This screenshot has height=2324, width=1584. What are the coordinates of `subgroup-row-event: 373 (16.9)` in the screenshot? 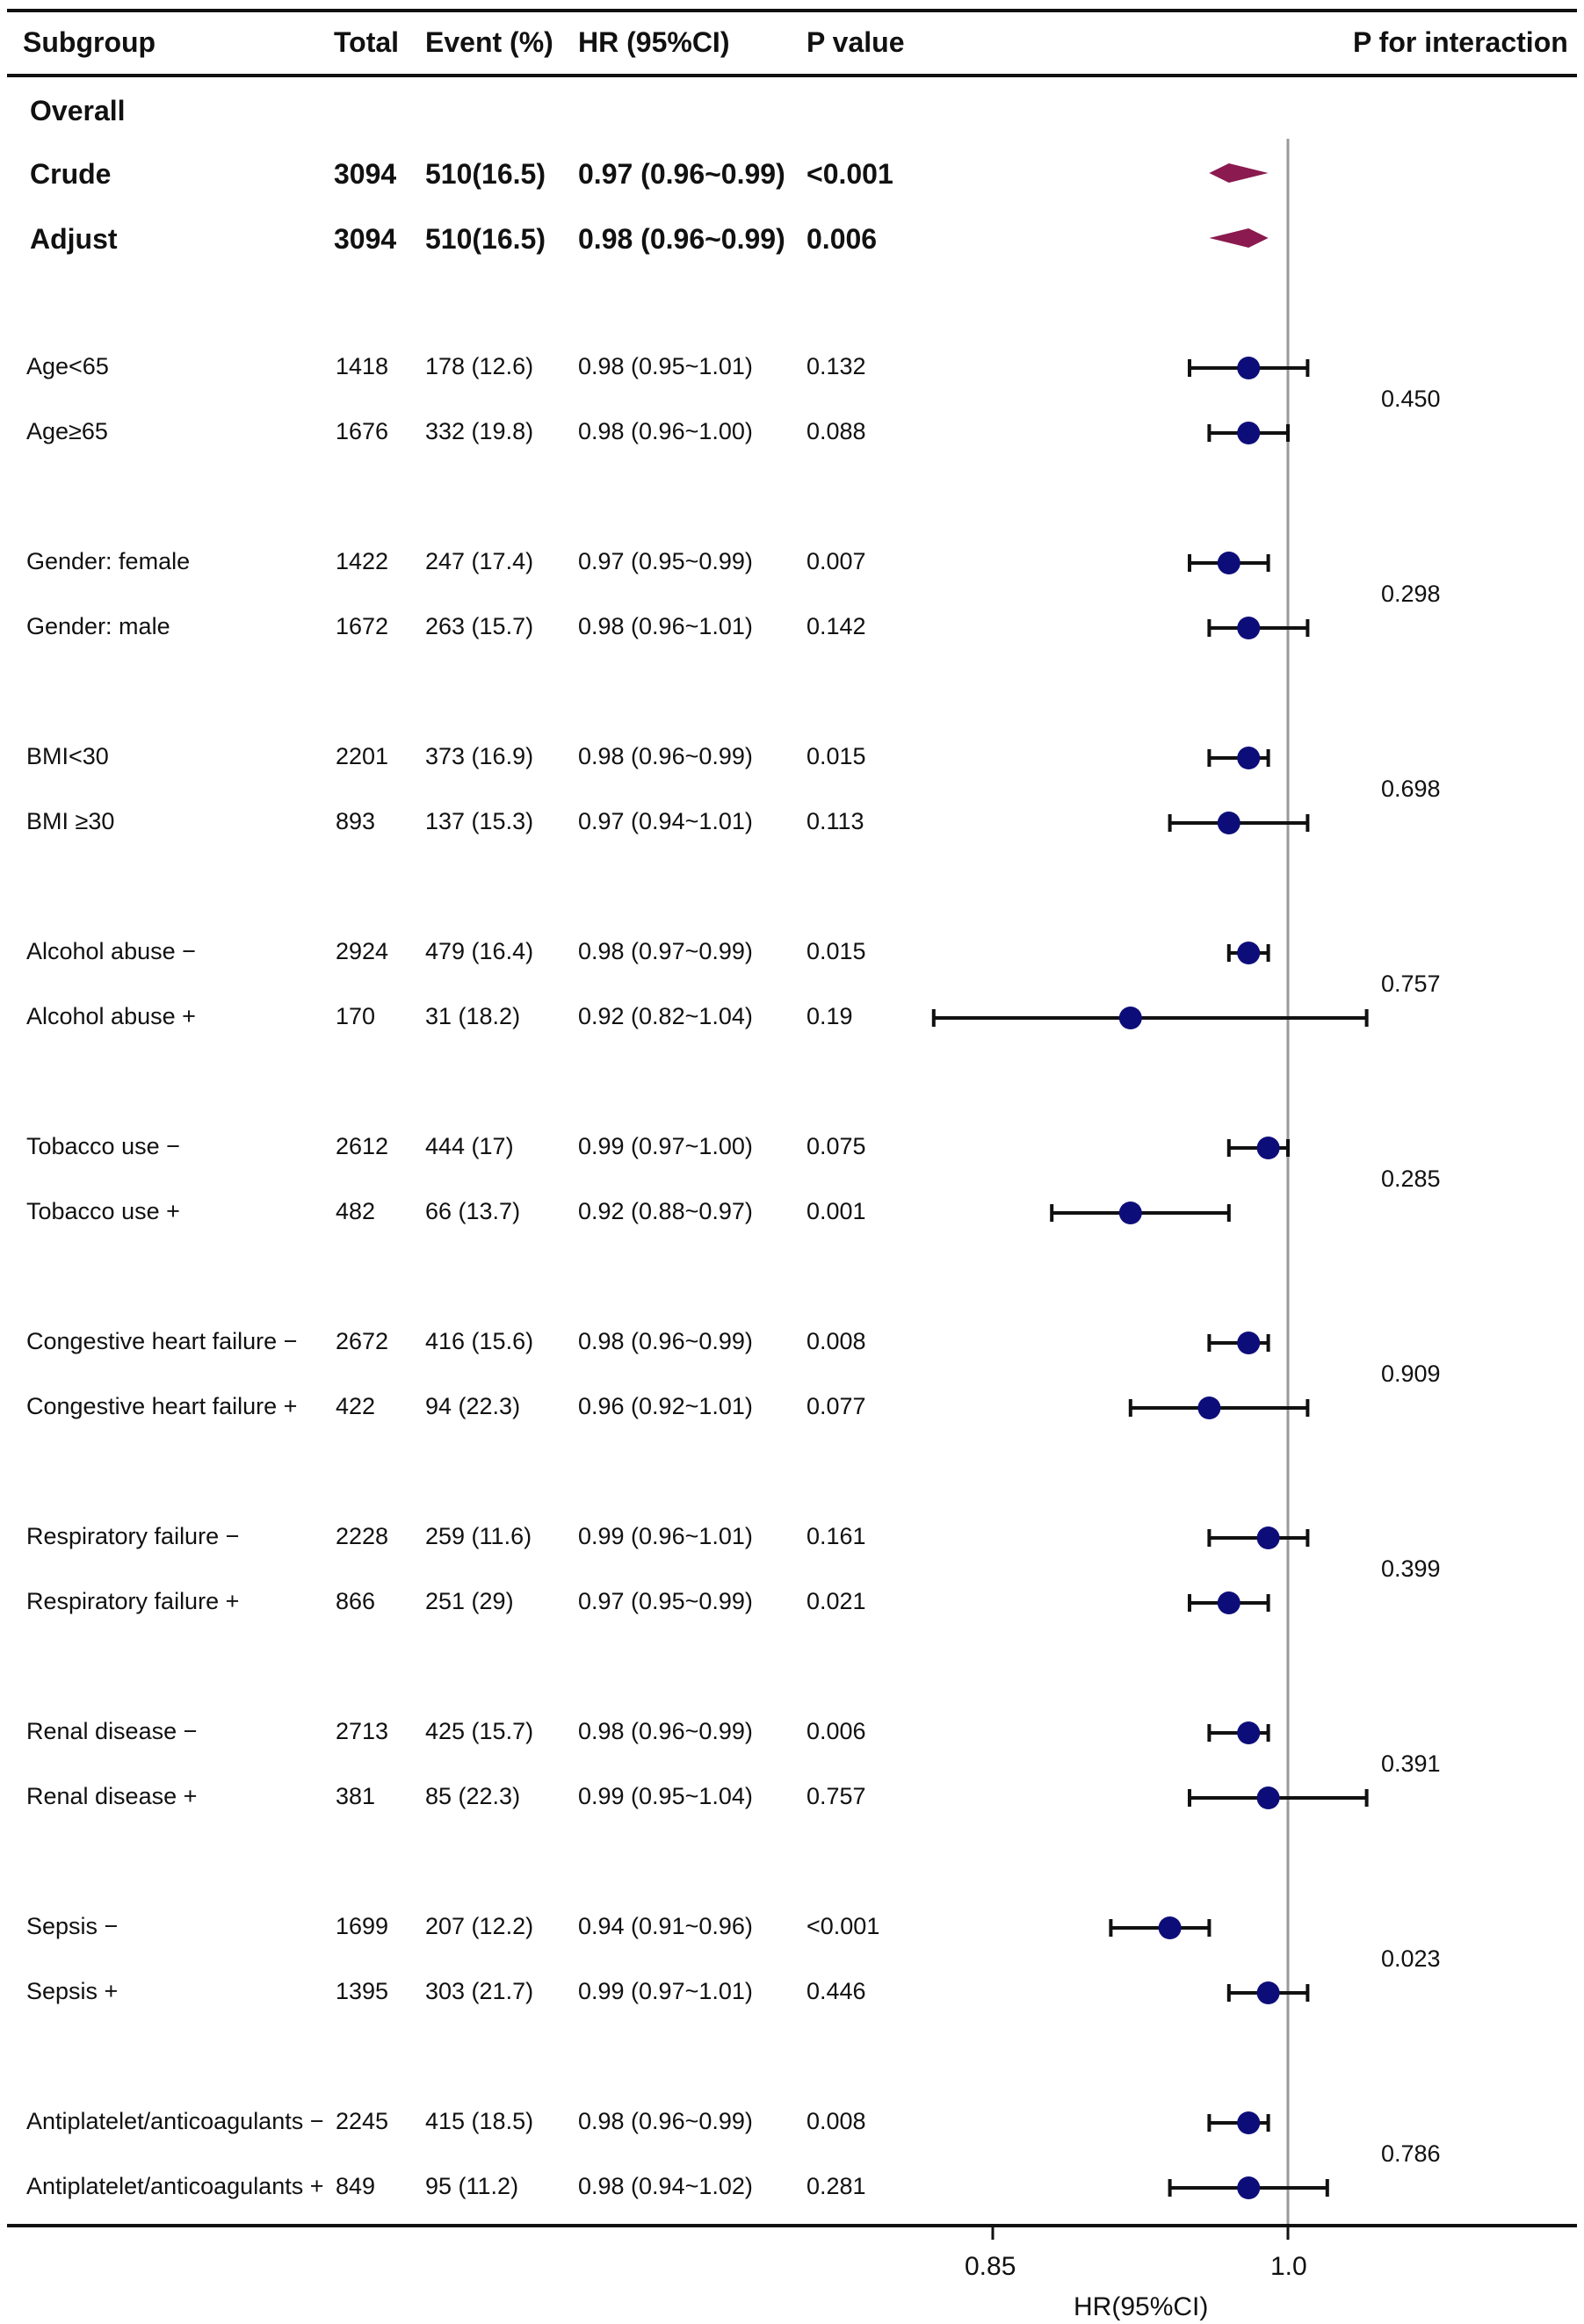 It's located at (479, 756).